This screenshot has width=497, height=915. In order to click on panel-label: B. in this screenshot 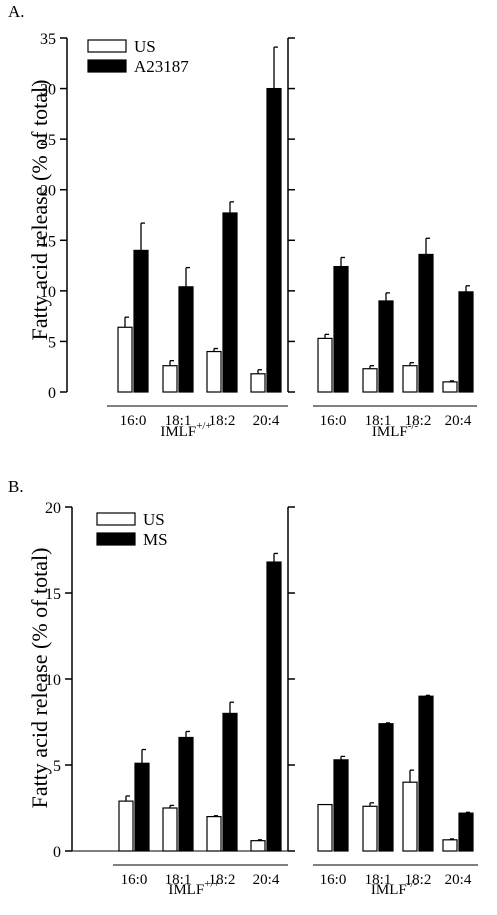, I will do `click(16, 486)`.